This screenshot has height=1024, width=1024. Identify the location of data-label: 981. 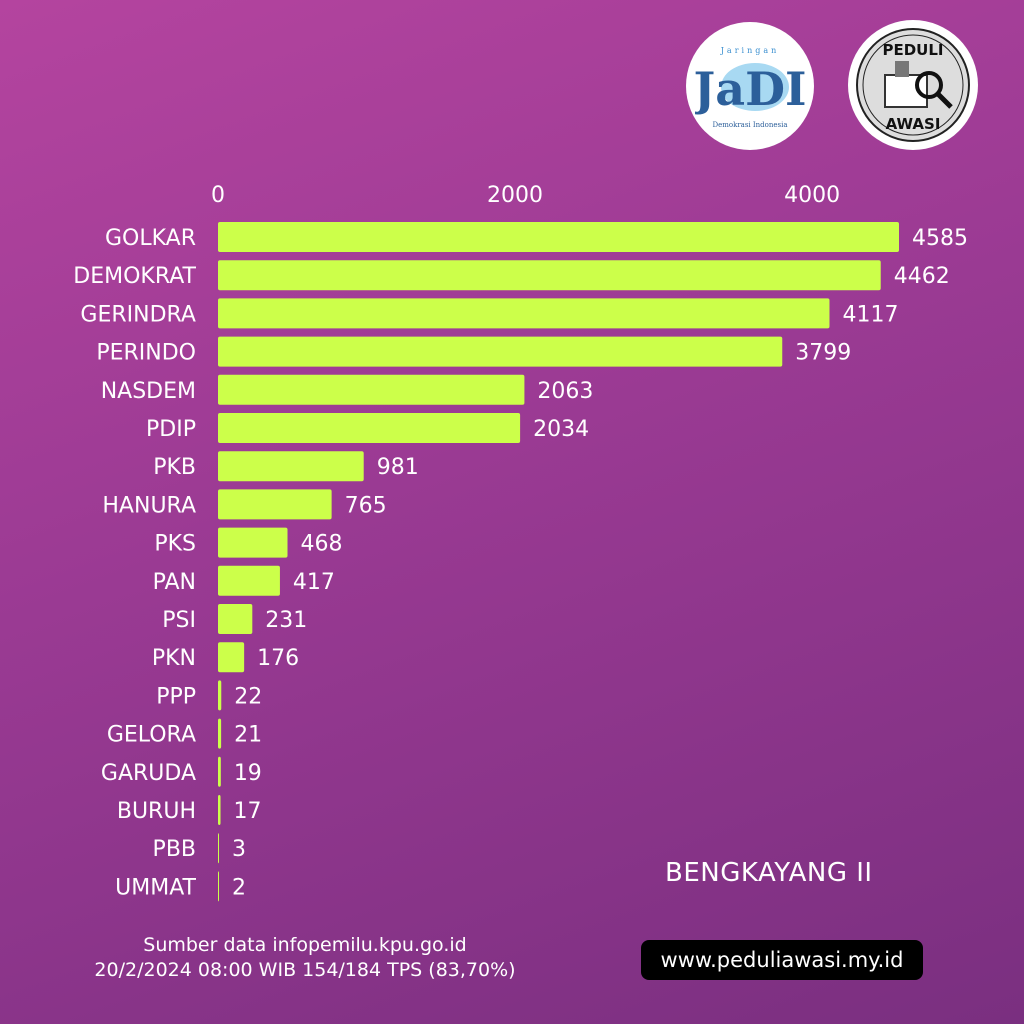
(398, 467).